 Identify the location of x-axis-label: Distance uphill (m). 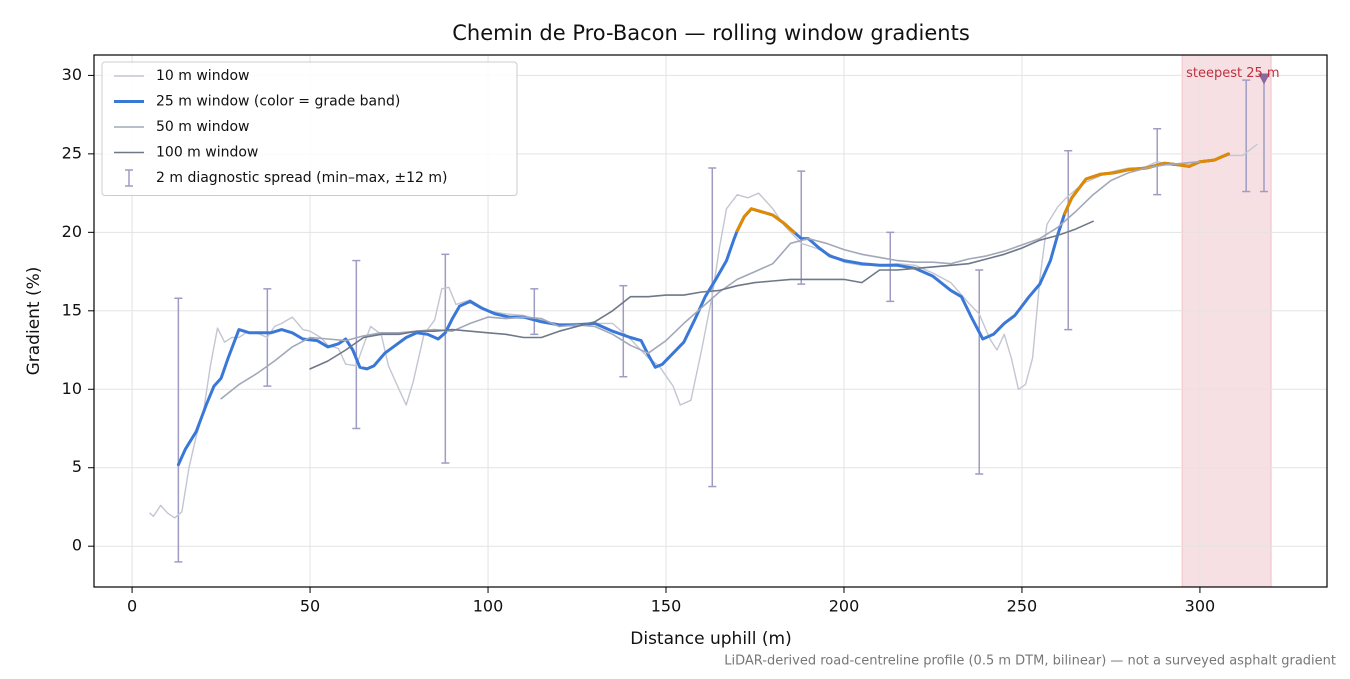
(710, 639).